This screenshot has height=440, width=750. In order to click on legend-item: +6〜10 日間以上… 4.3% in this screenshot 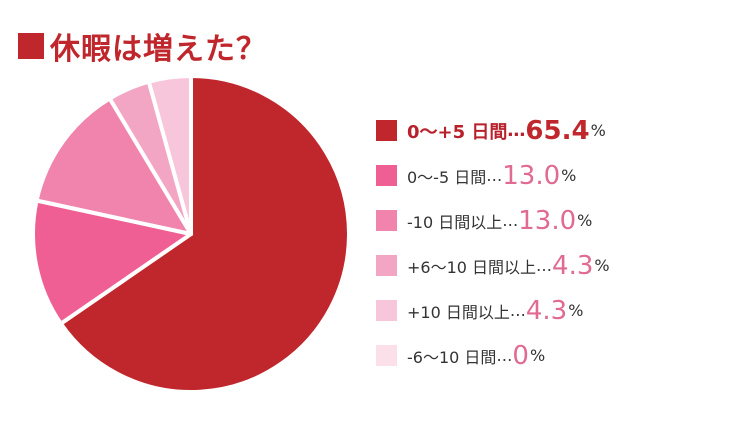, I will do `click(493, 265)`.